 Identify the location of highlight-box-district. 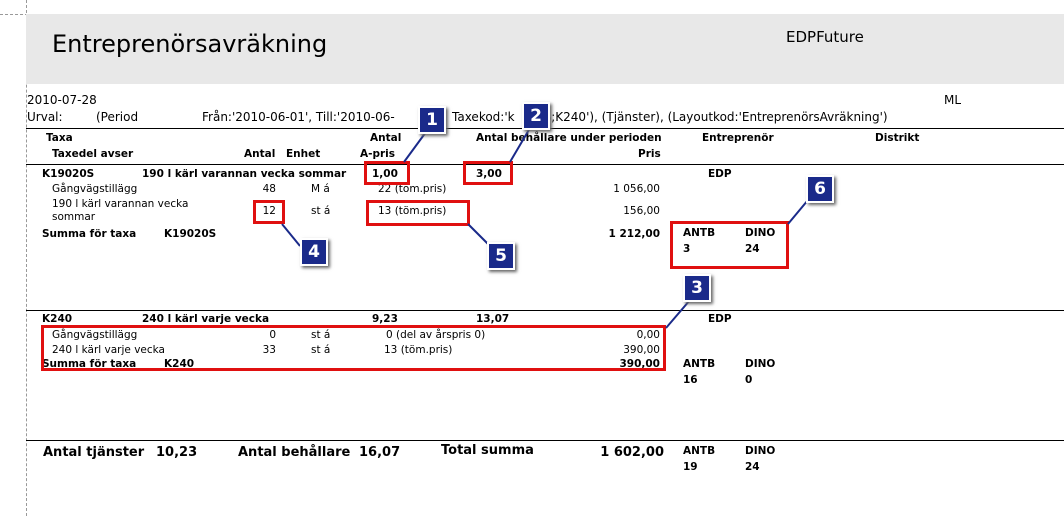
(729, 245).